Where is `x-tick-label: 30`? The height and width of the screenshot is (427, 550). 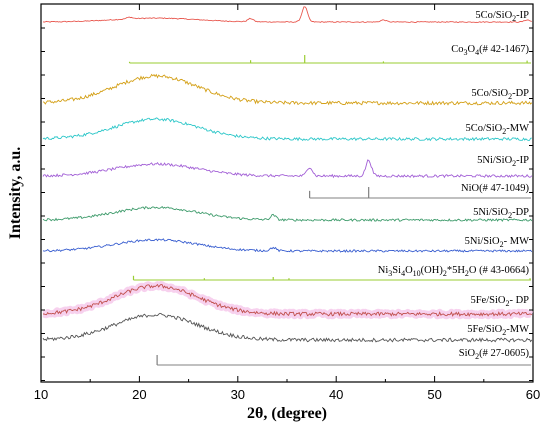 x-tick-label: 30 is located at coordinates (238, 394).